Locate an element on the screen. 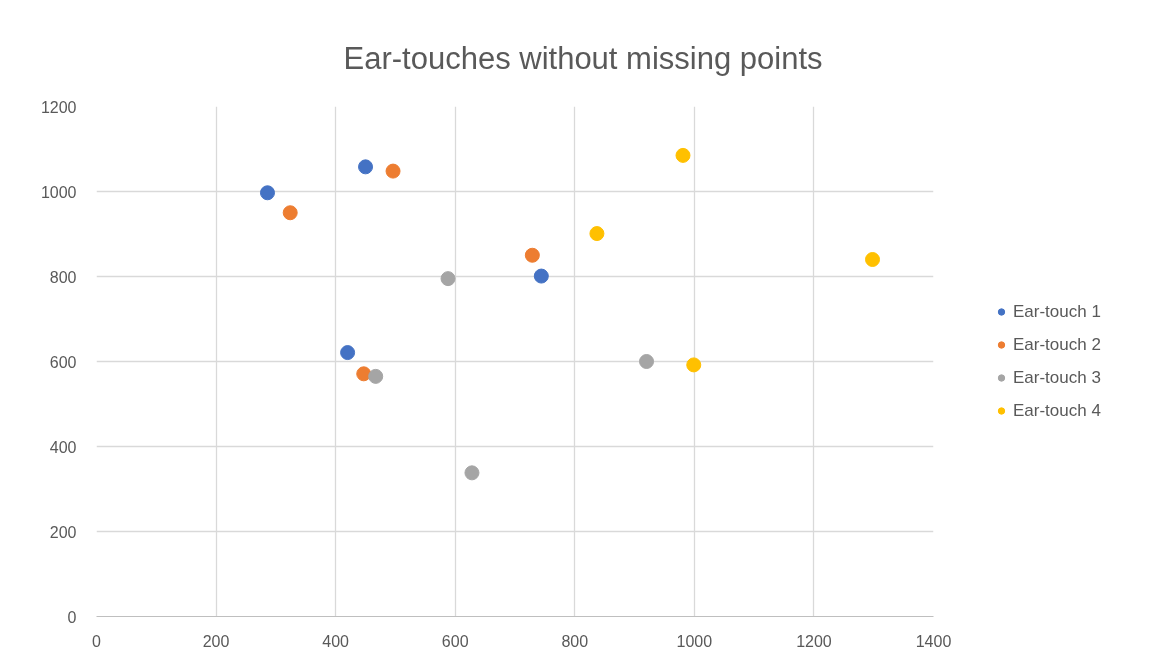  x-tick-label: 0 is located at coordinates (97, 641).